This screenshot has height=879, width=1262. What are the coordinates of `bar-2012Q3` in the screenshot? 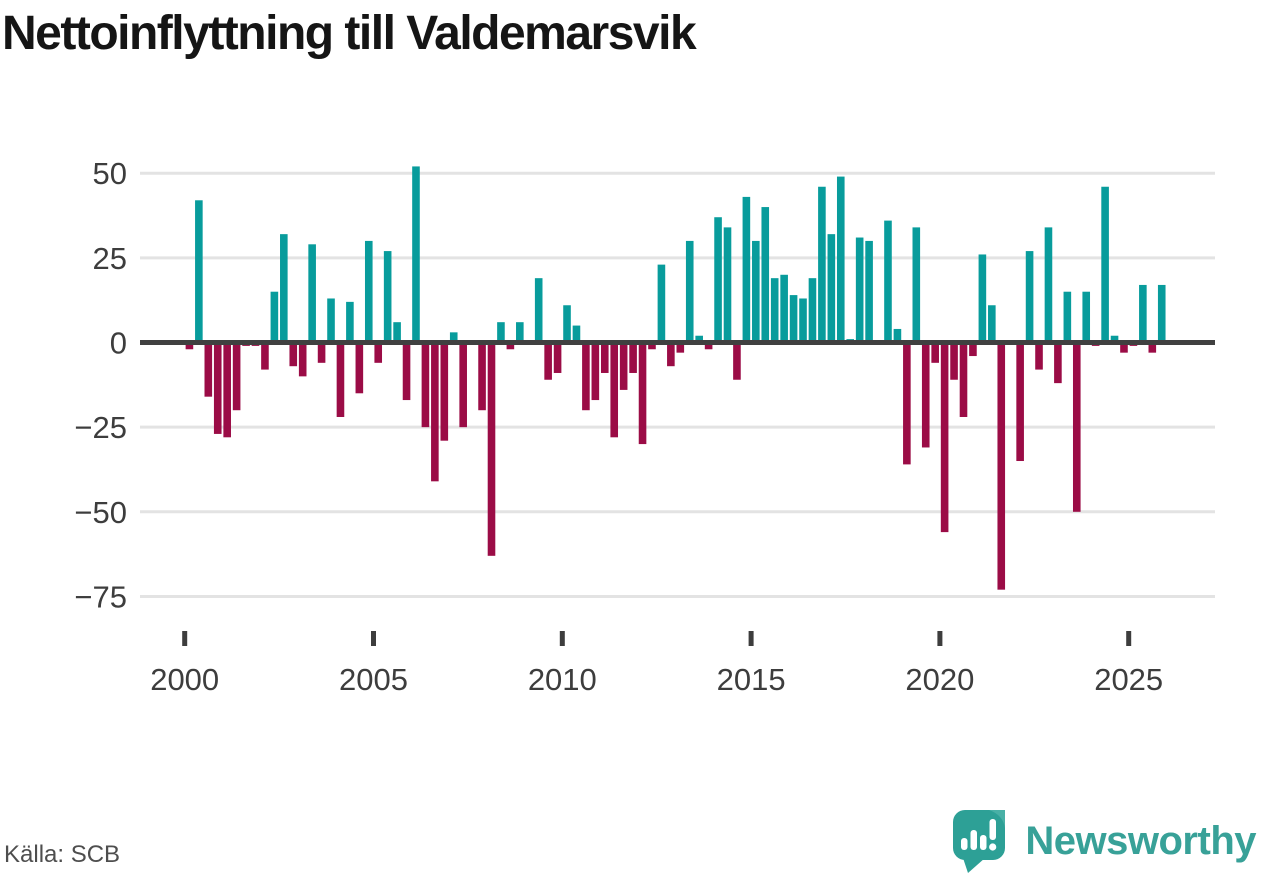 It's located at (661, 303).